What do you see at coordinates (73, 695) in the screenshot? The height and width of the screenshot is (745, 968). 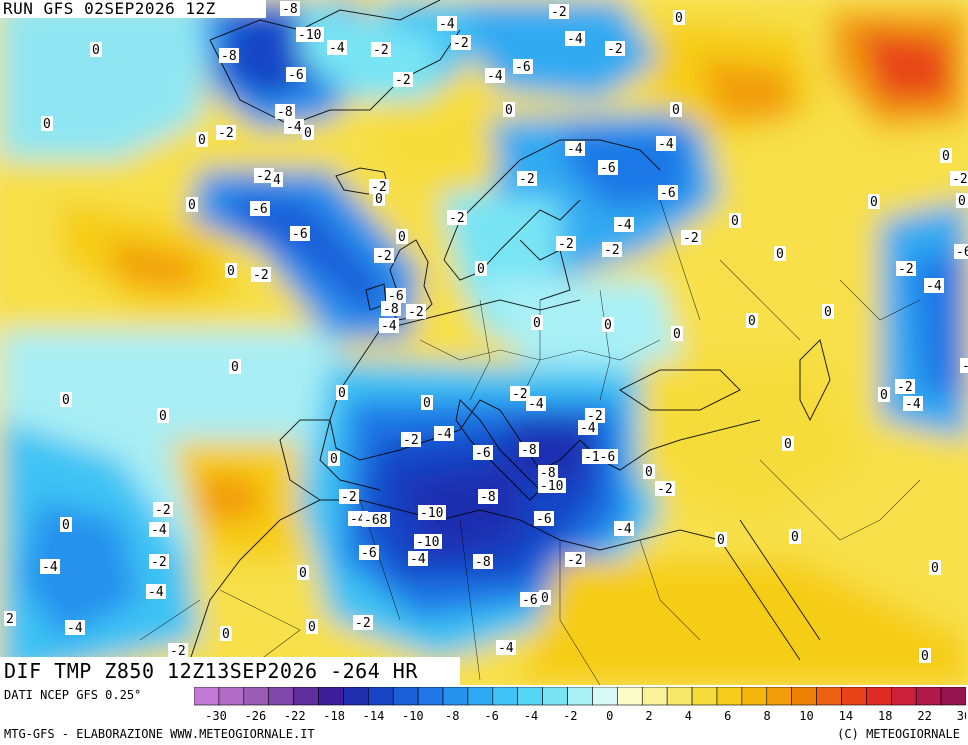 I see `data-source: DATI NCEP GFS 0.25°` at bounding box center [73, 695].